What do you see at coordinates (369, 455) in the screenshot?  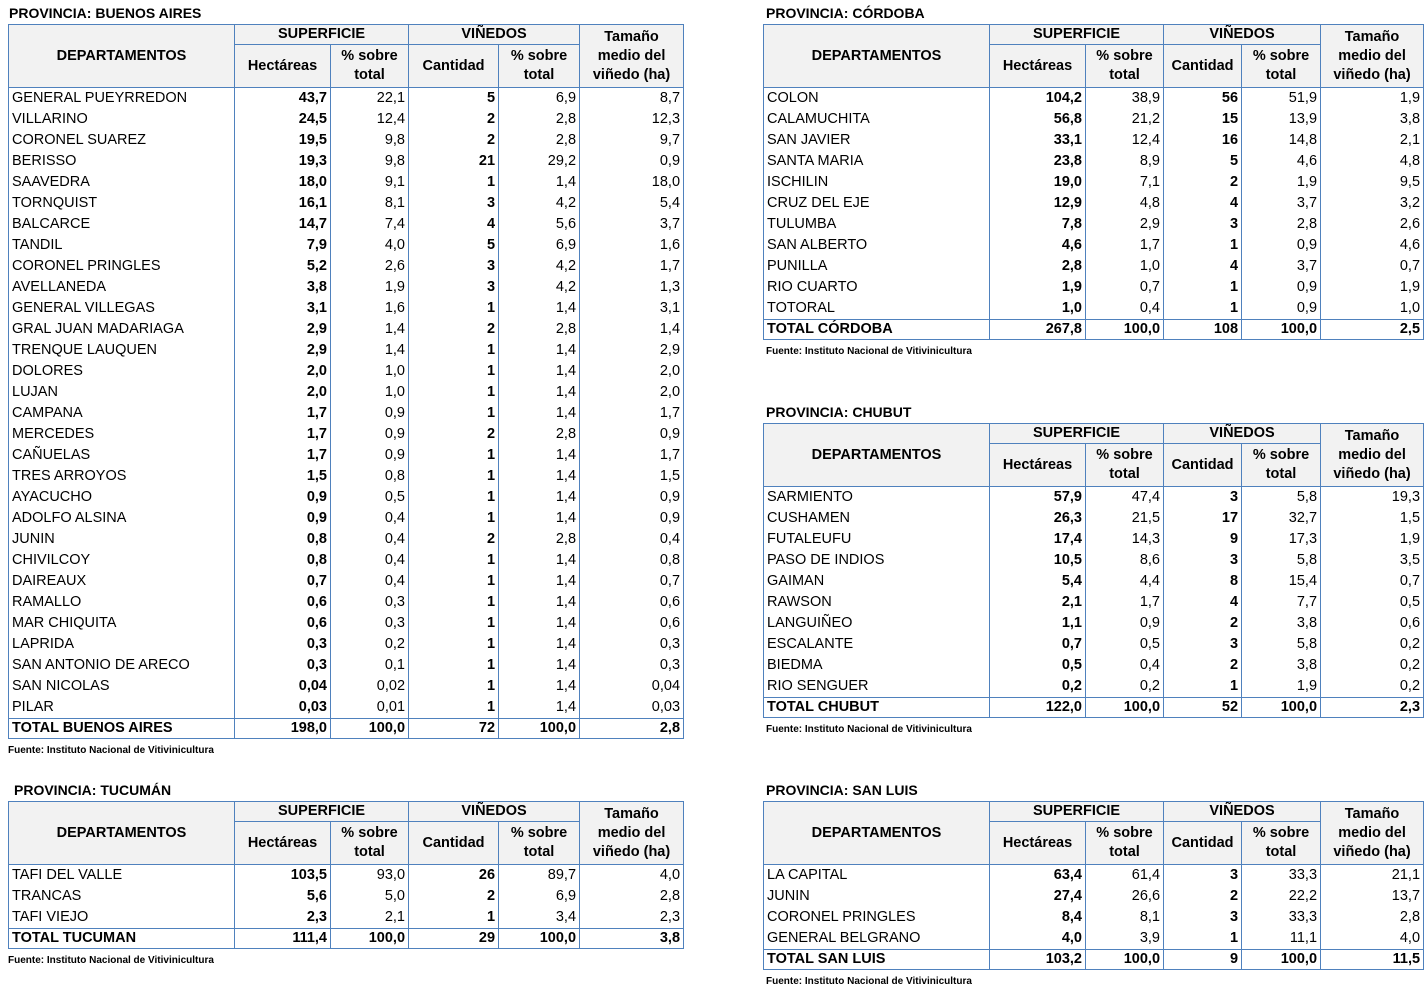 I see `cell-pct-superficie: 0,9` at bounding box center [369, 455].